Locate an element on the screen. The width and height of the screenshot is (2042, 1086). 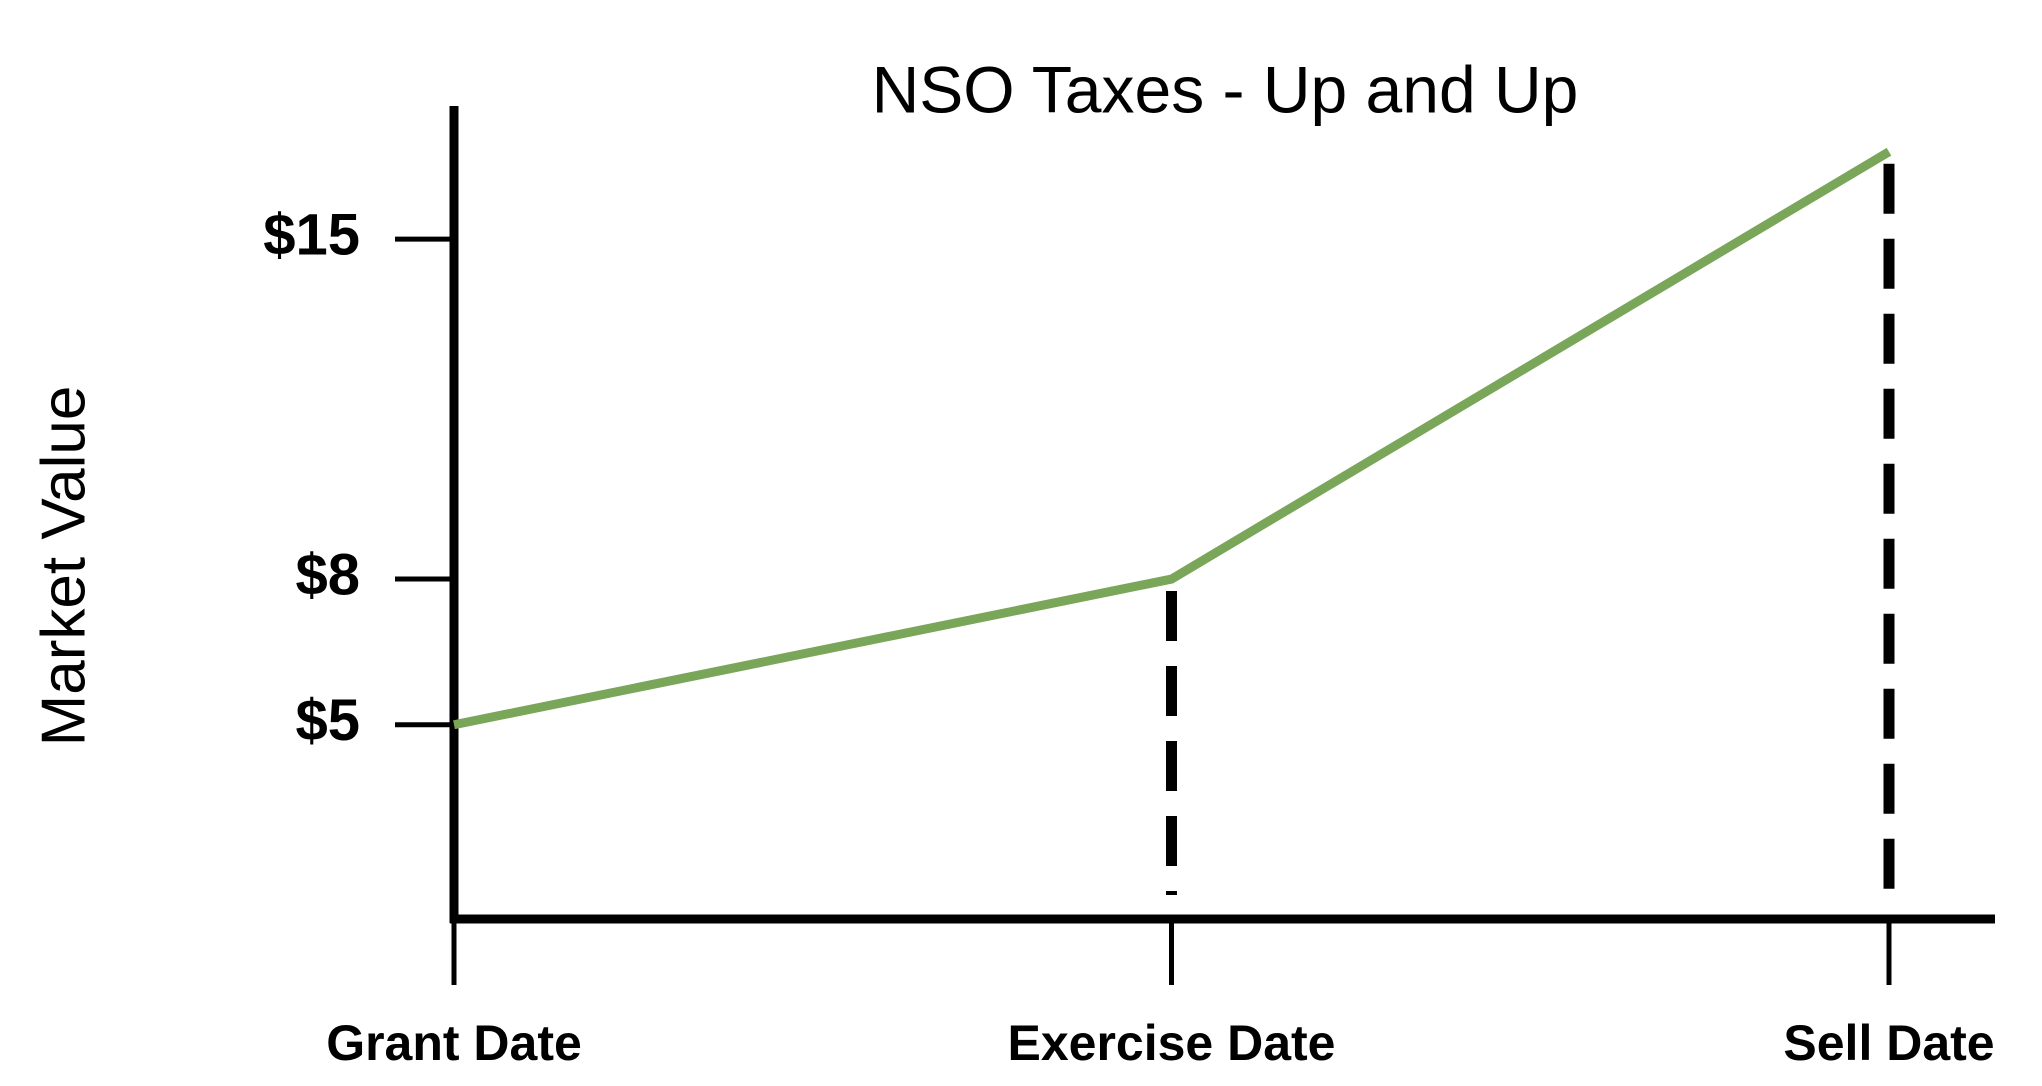
x-tick-label: Sell Date is located at coordinates (1888, 1043).